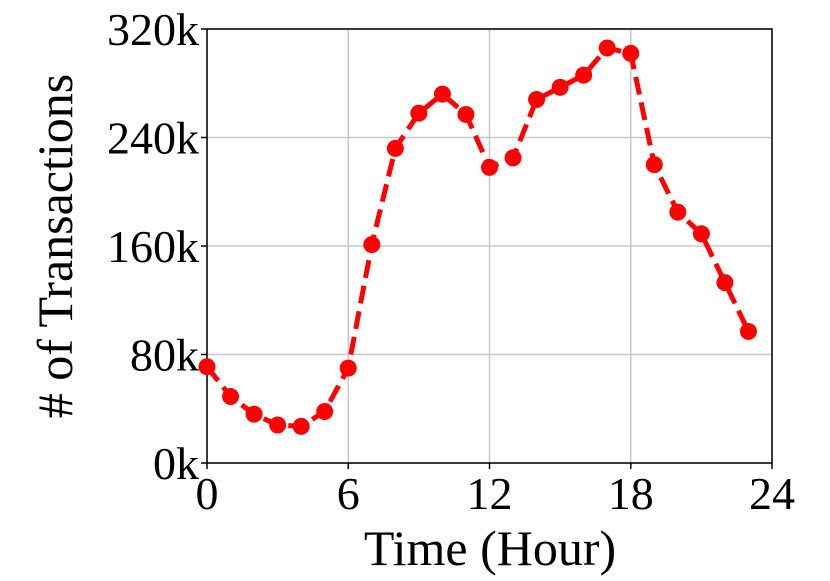  What do you see at coordinates (153, 246) in the screenshot?
I see `y-tick-label: 160k` at bounding box center [153, 246].